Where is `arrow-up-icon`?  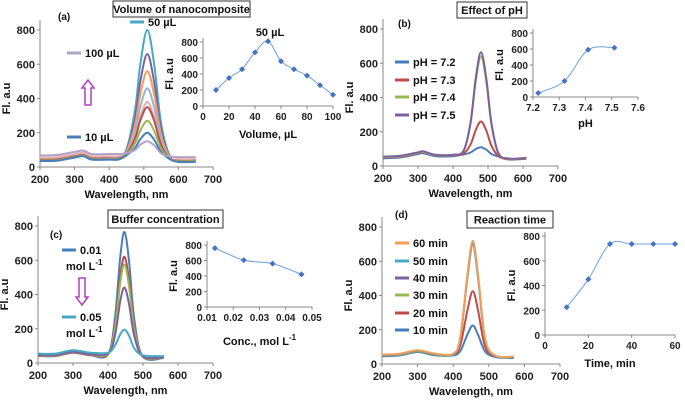 arrow-up-icon is located at coordinates (88, 92).